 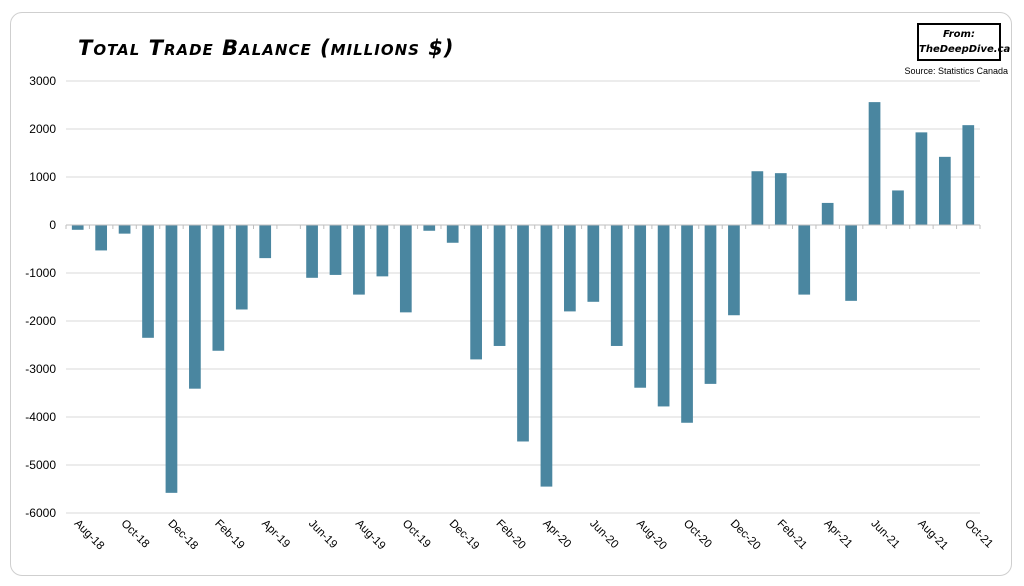 What do you see at coordinates (52, 225) in the screenshot?
I see `y-tick-label: 0` at bounding box center [52, 225].